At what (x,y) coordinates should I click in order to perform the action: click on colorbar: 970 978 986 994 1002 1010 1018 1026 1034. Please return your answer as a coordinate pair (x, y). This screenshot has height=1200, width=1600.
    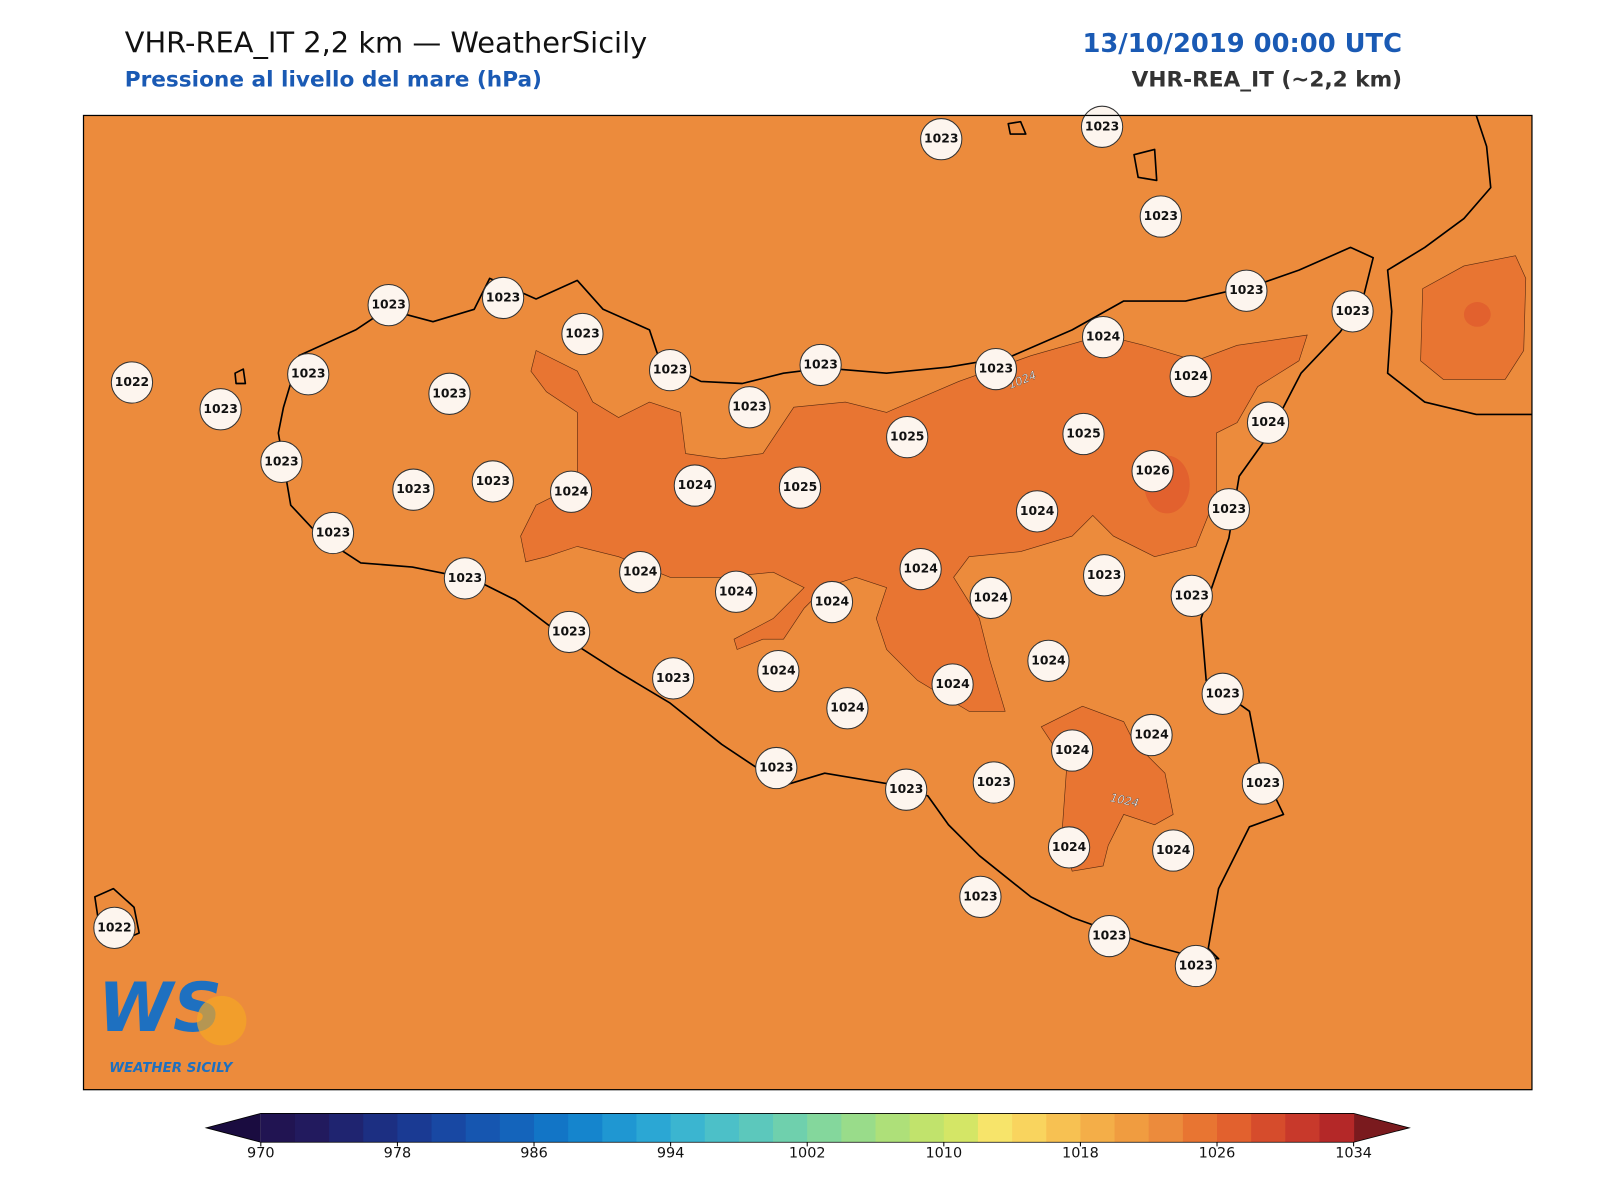
    Looking at the image, I should click on (807, 1137).